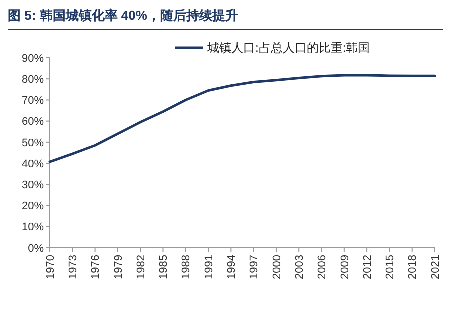 This screenshot has height=320, width=451. I want to click on y-tick-label: 30%, so click(33, 186).